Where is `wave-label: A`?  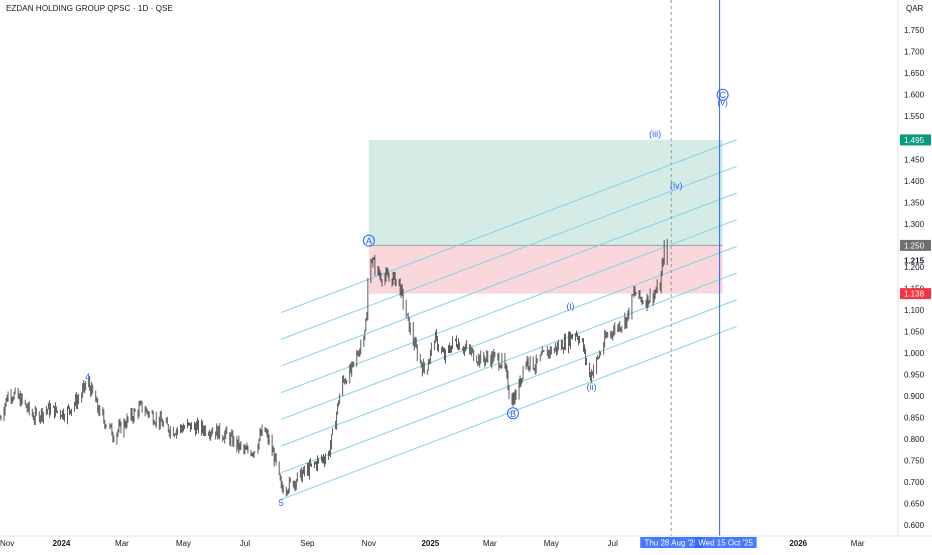 wave-label: A is located at coordinates (369, 241).